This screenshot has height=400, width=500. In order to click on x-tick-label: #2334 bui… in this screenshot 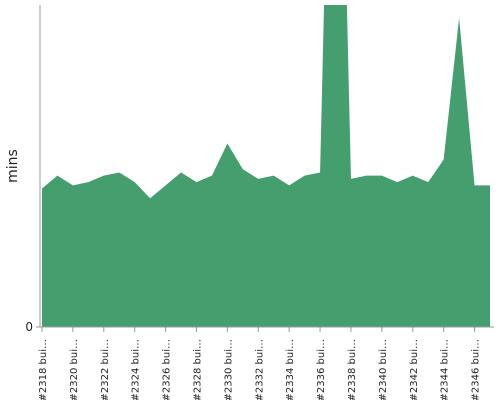, I will do `click(290, 369)`.